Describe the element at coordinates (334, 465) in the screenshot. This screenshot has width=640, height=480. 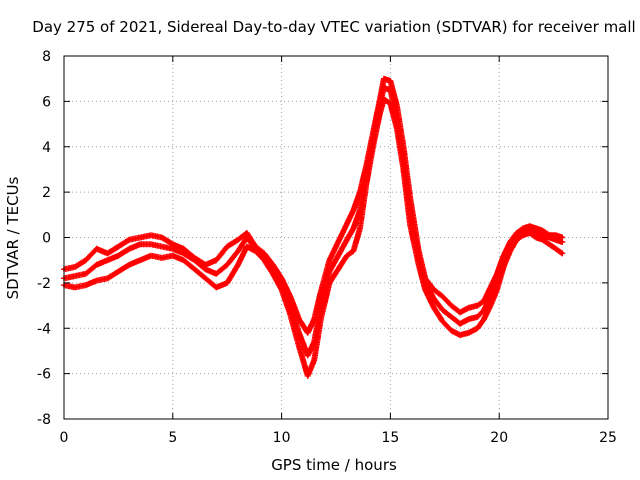
I see `x-axis-label: GPS time / hours` at that location.